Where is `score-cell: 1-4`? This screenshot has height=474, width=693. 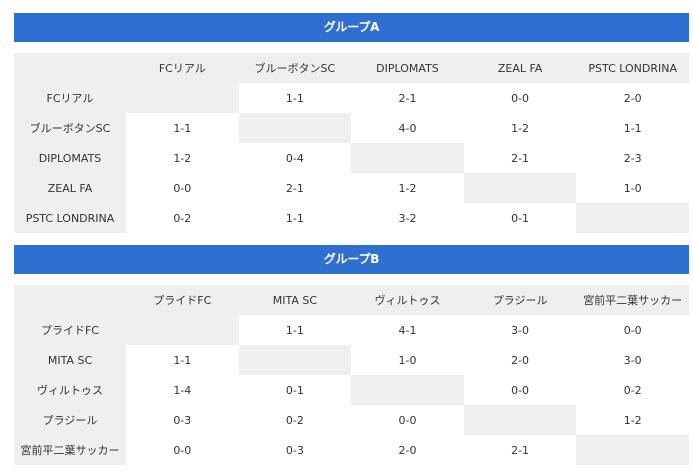
score-cell: 1-4 is located at coordinates (182, 390).